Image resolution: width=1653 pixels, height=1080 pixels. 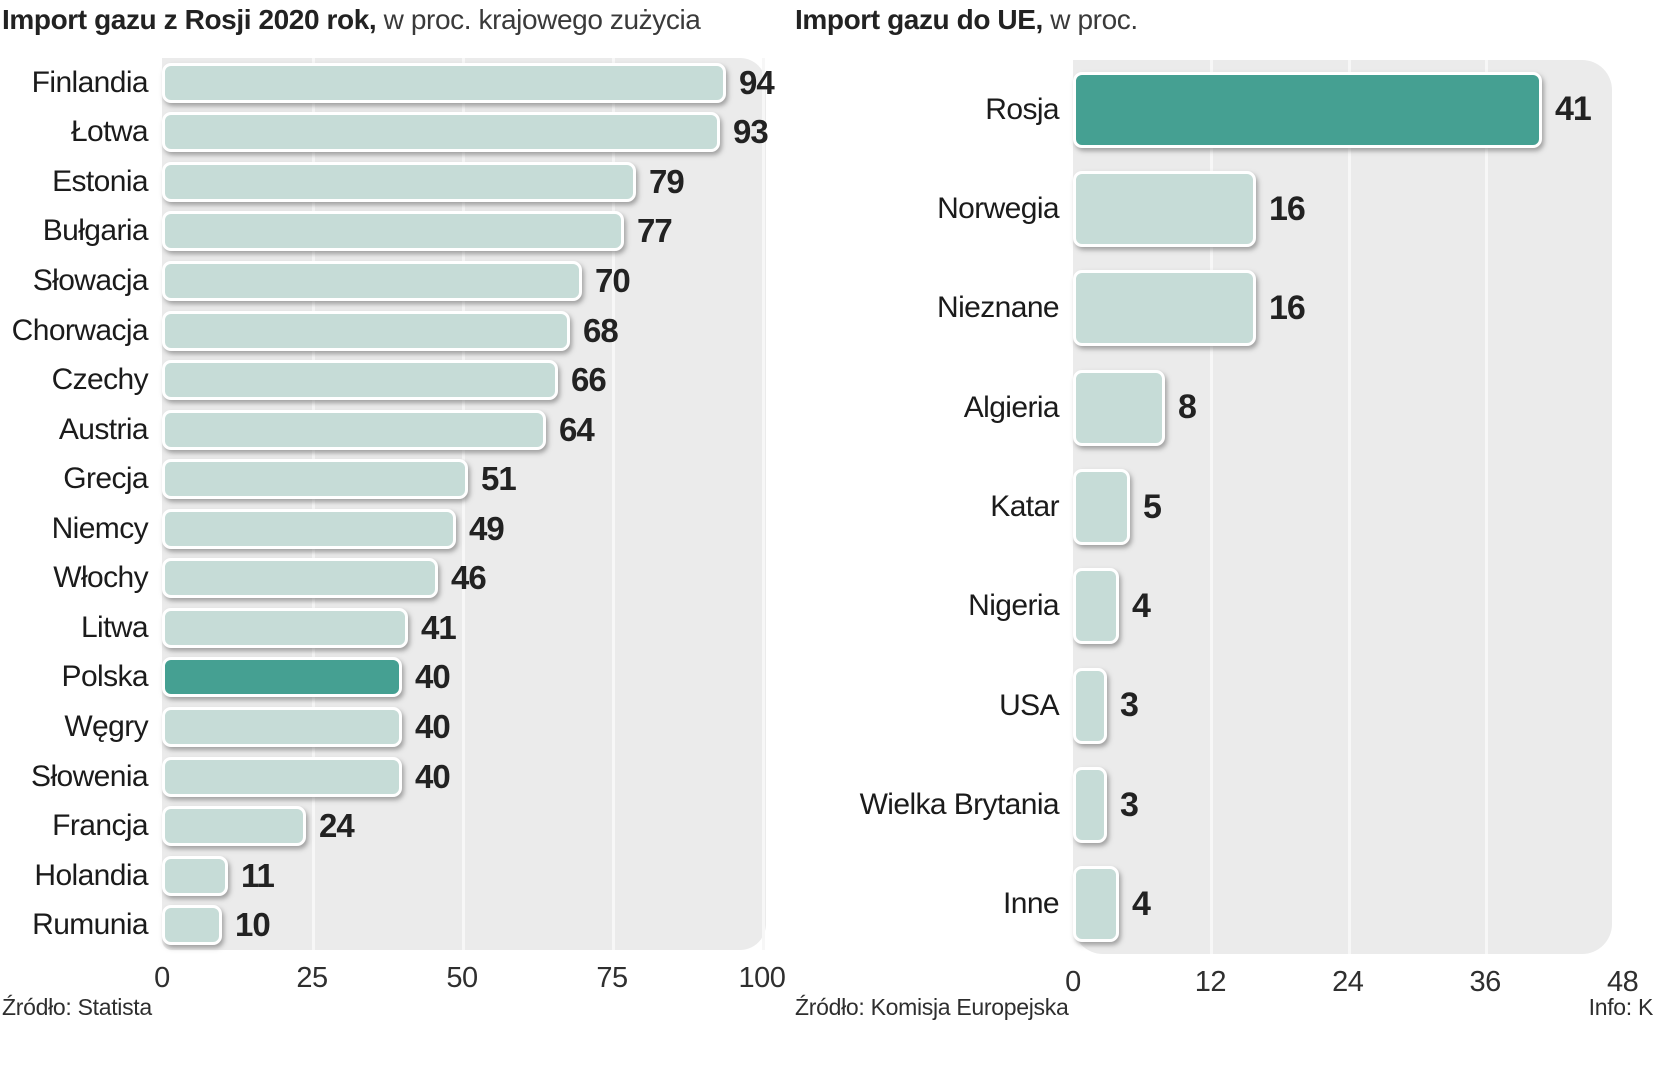 What do you see at coordinates (1129, 804) in the screenshot?
I see `value-label: 3` at bounding box center [1129, 804].